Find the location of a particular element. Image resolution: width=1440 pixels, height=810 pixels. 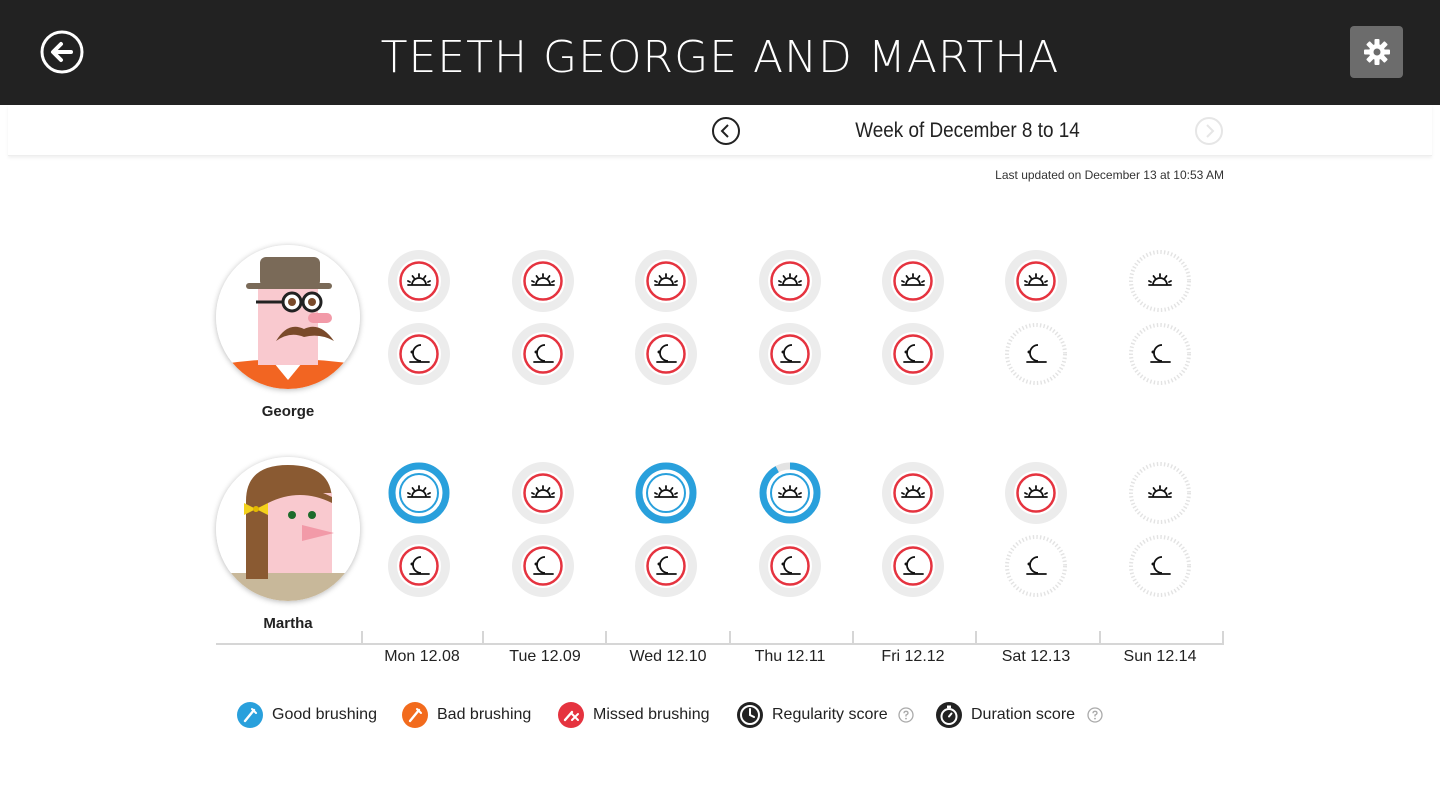

legend-good-brushing: Good brushing is located at coordinates (306, 715).